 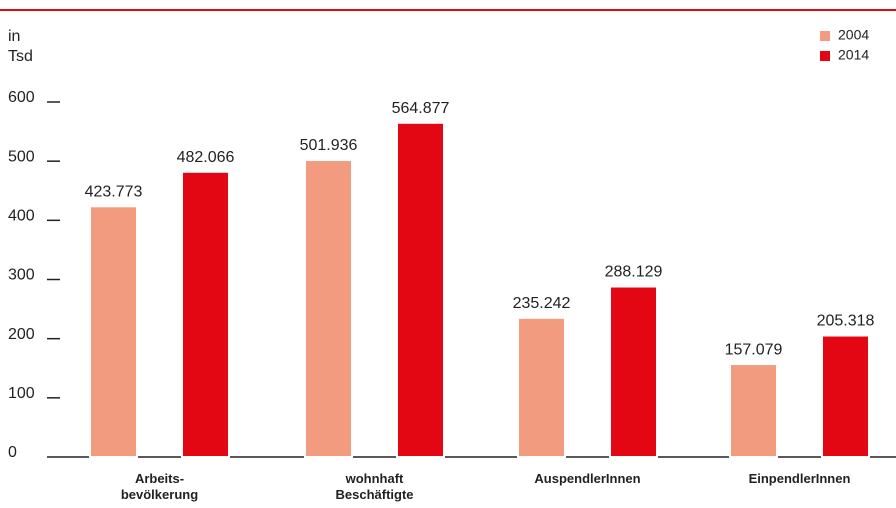 What do you see at coordinates (21, 216) in the screenshot?
I see `y-tick-label: 400` at bounding box center [21, 216].